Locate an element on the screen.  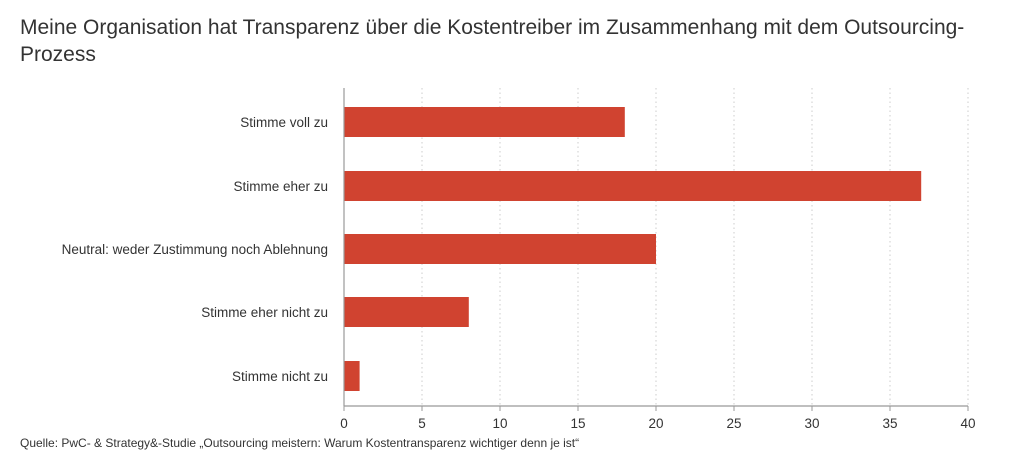
tick-labels: 0 5 10 15 20 25 30 35 40 is located at coordinates (657, 423).